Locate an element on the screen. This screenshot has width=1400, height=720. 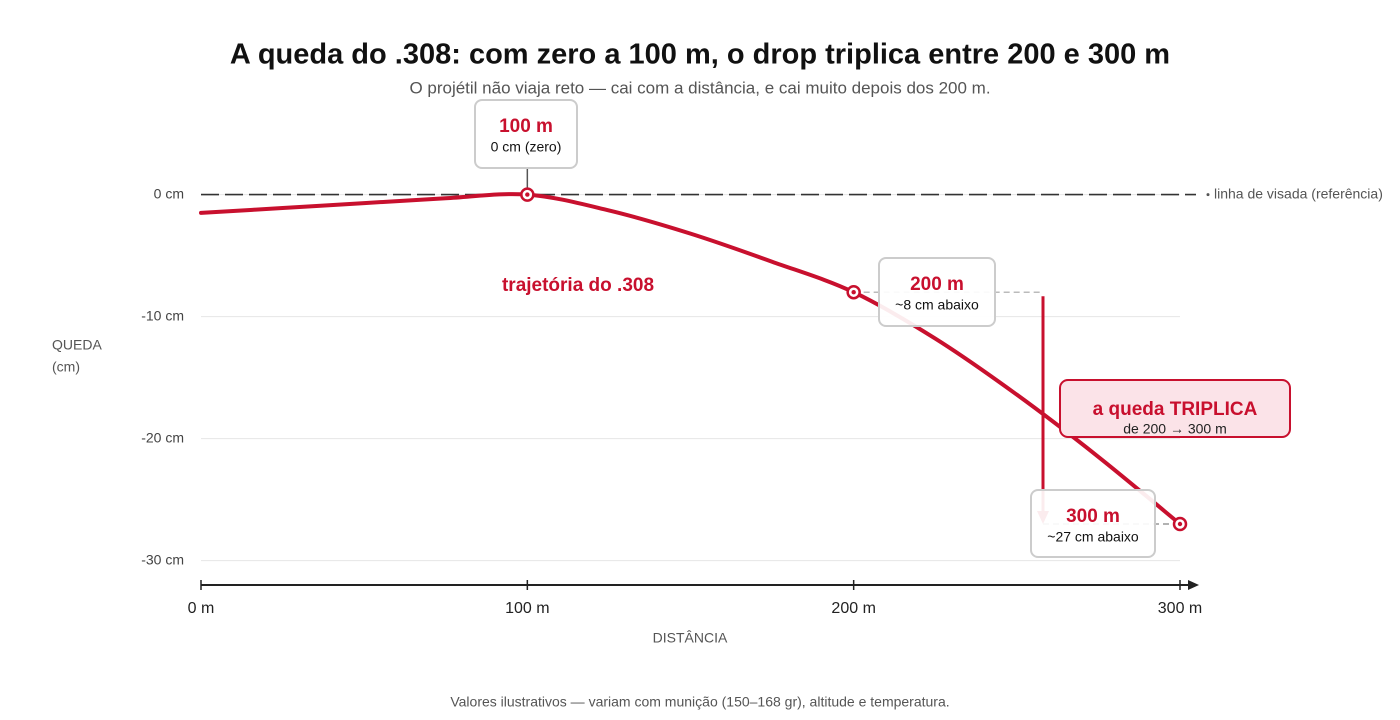
y-tick-label: -30 cm is located at coordinates (162, 559).